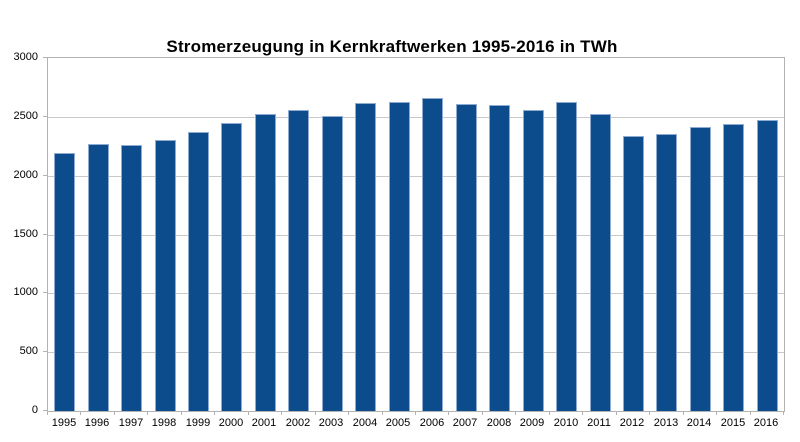 This screenshot has height=442, width=800. I want to click on bar-2008, so click(499, 258).